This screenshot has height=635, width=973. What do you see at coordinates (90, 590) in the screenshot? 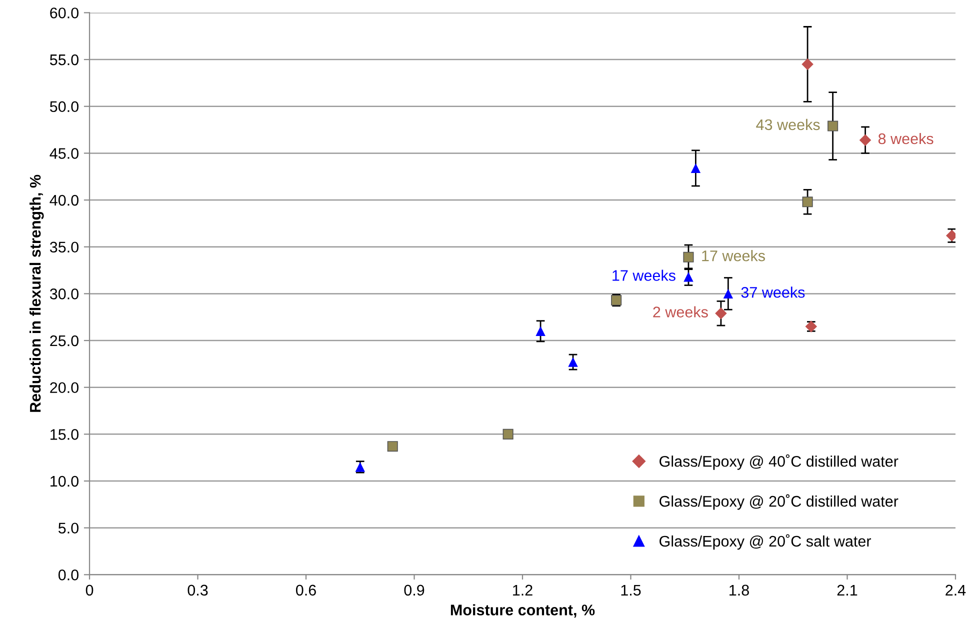
I see `x-tick-label: 0` at bounding box center [90, 590].